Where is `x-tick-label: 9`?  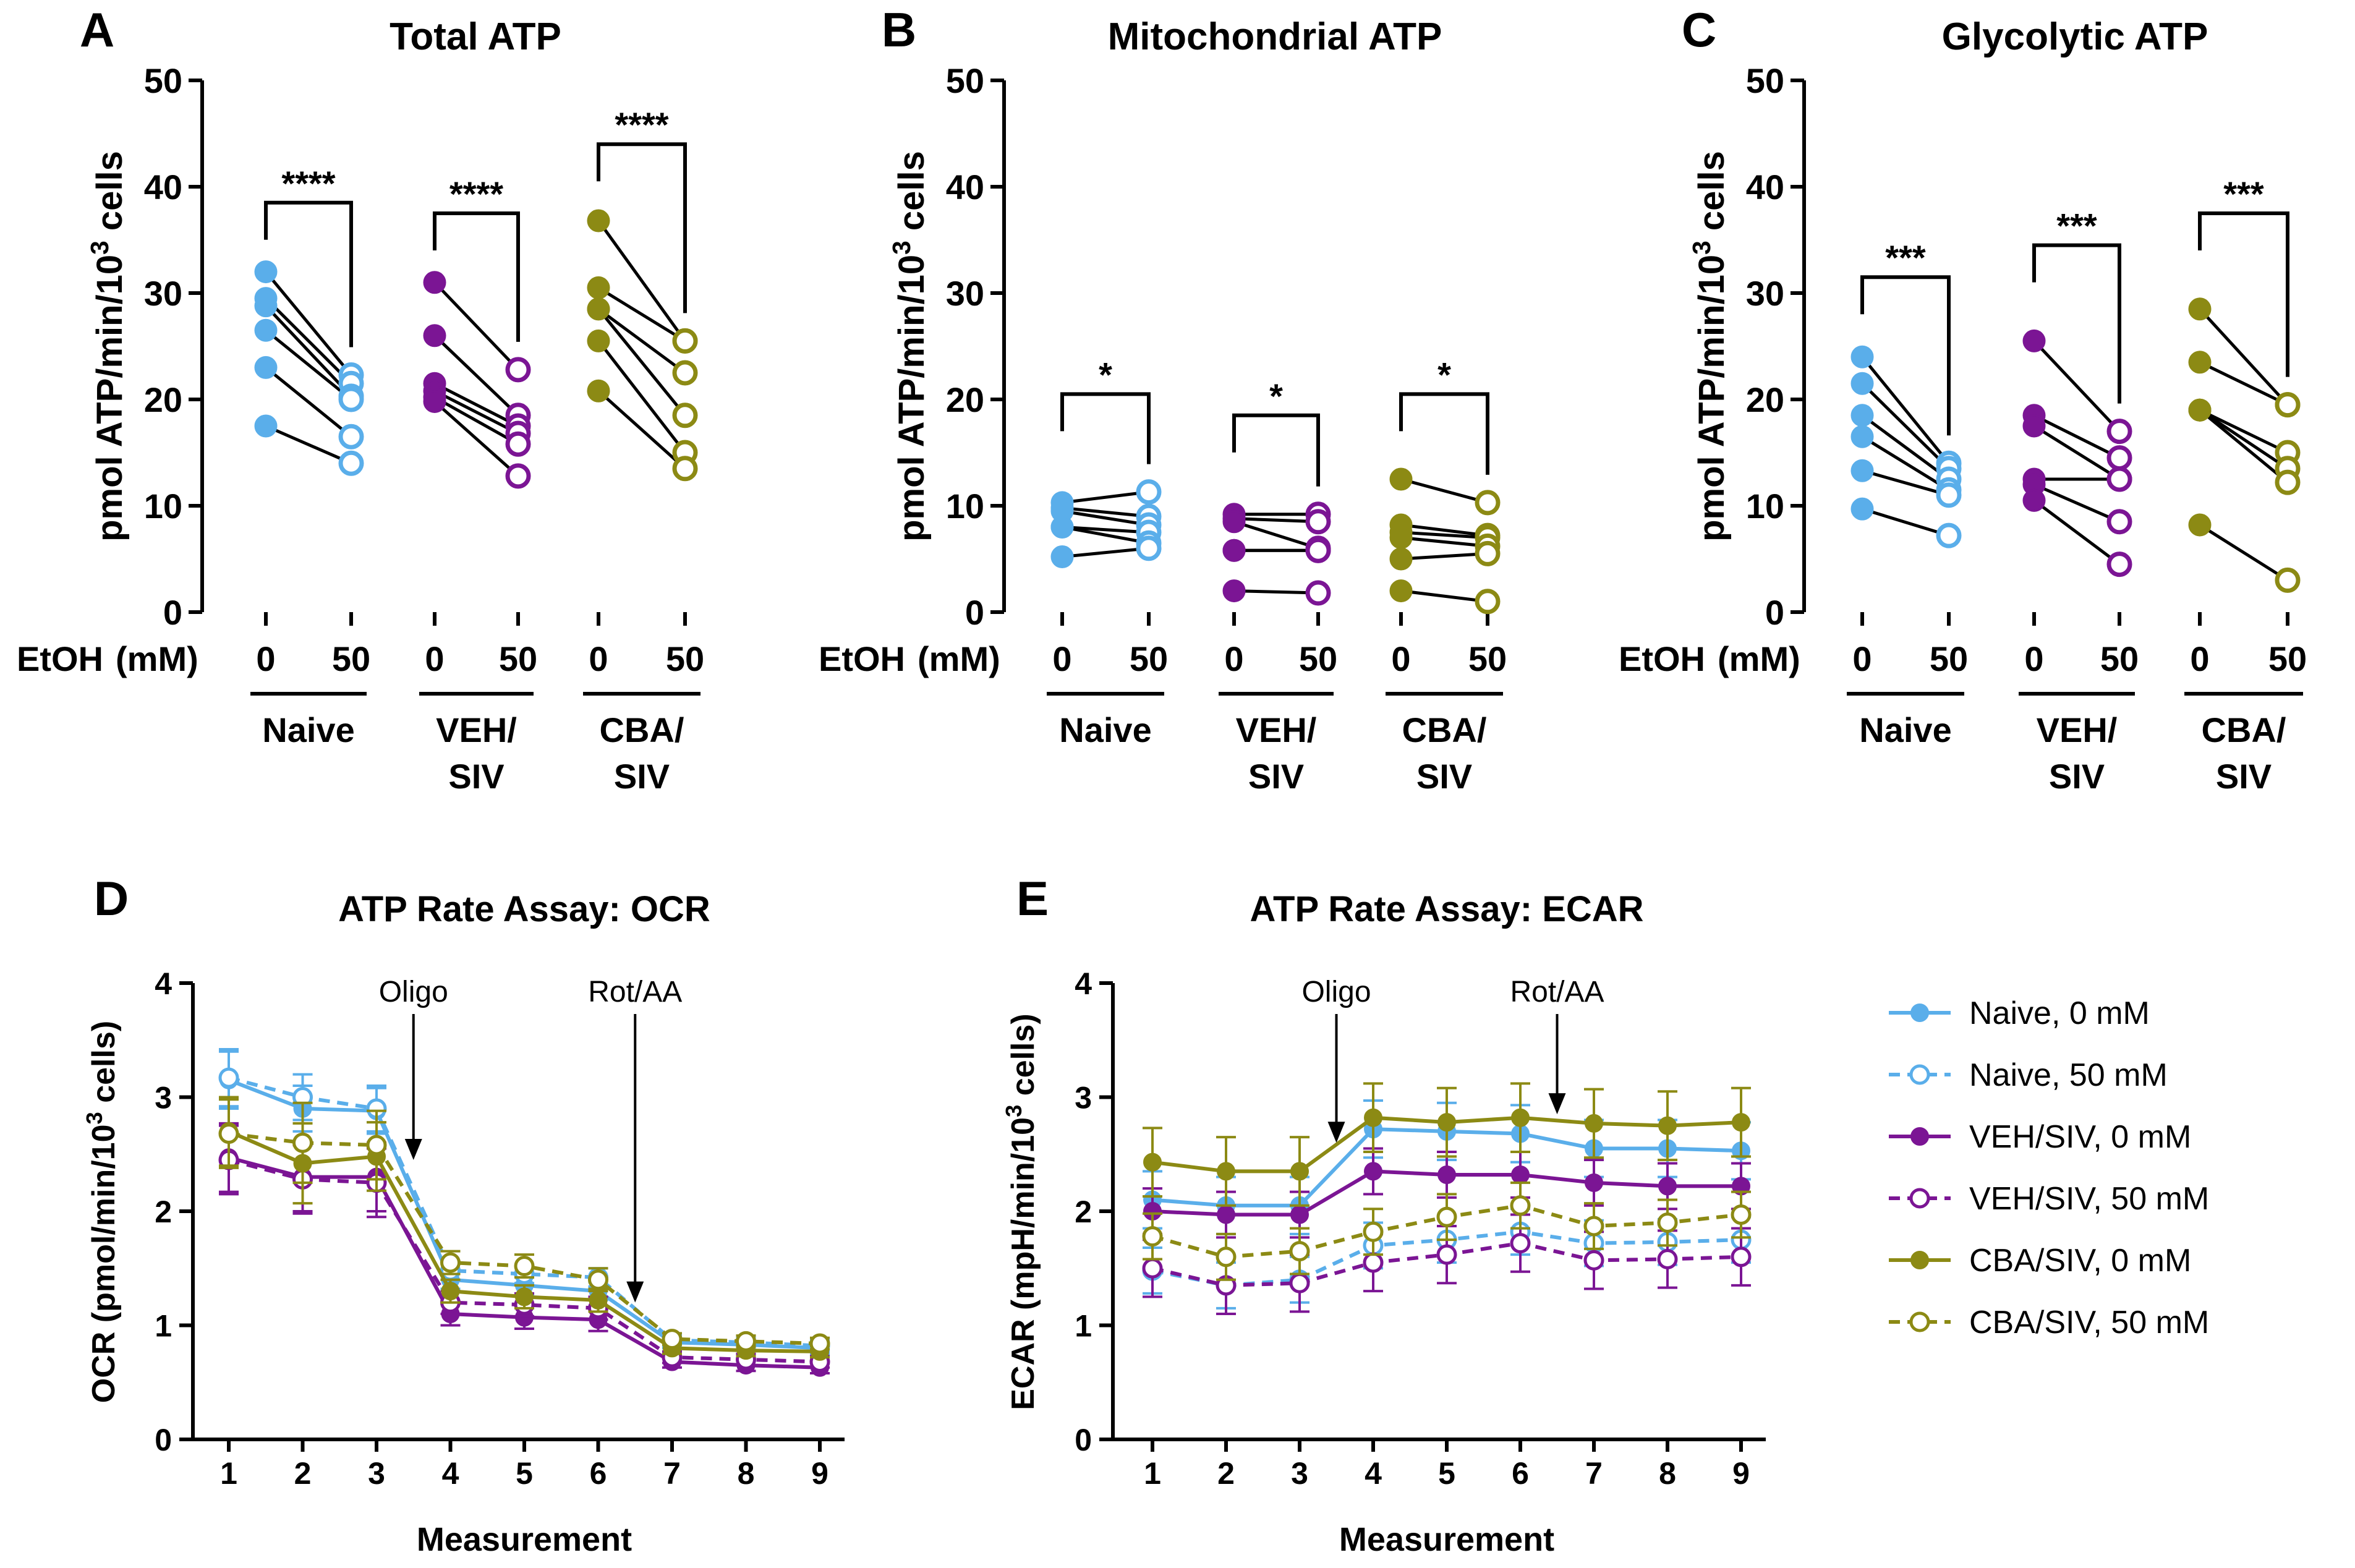 x-tick-label: 9 is located at coordinates (819, 1473).